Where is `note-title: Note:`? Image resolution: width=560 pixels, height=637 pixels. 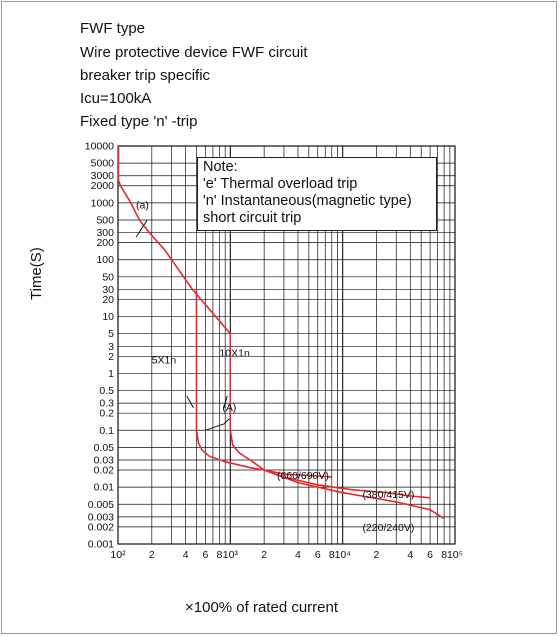 note-title: Note: is located at coordinates (220, 167).